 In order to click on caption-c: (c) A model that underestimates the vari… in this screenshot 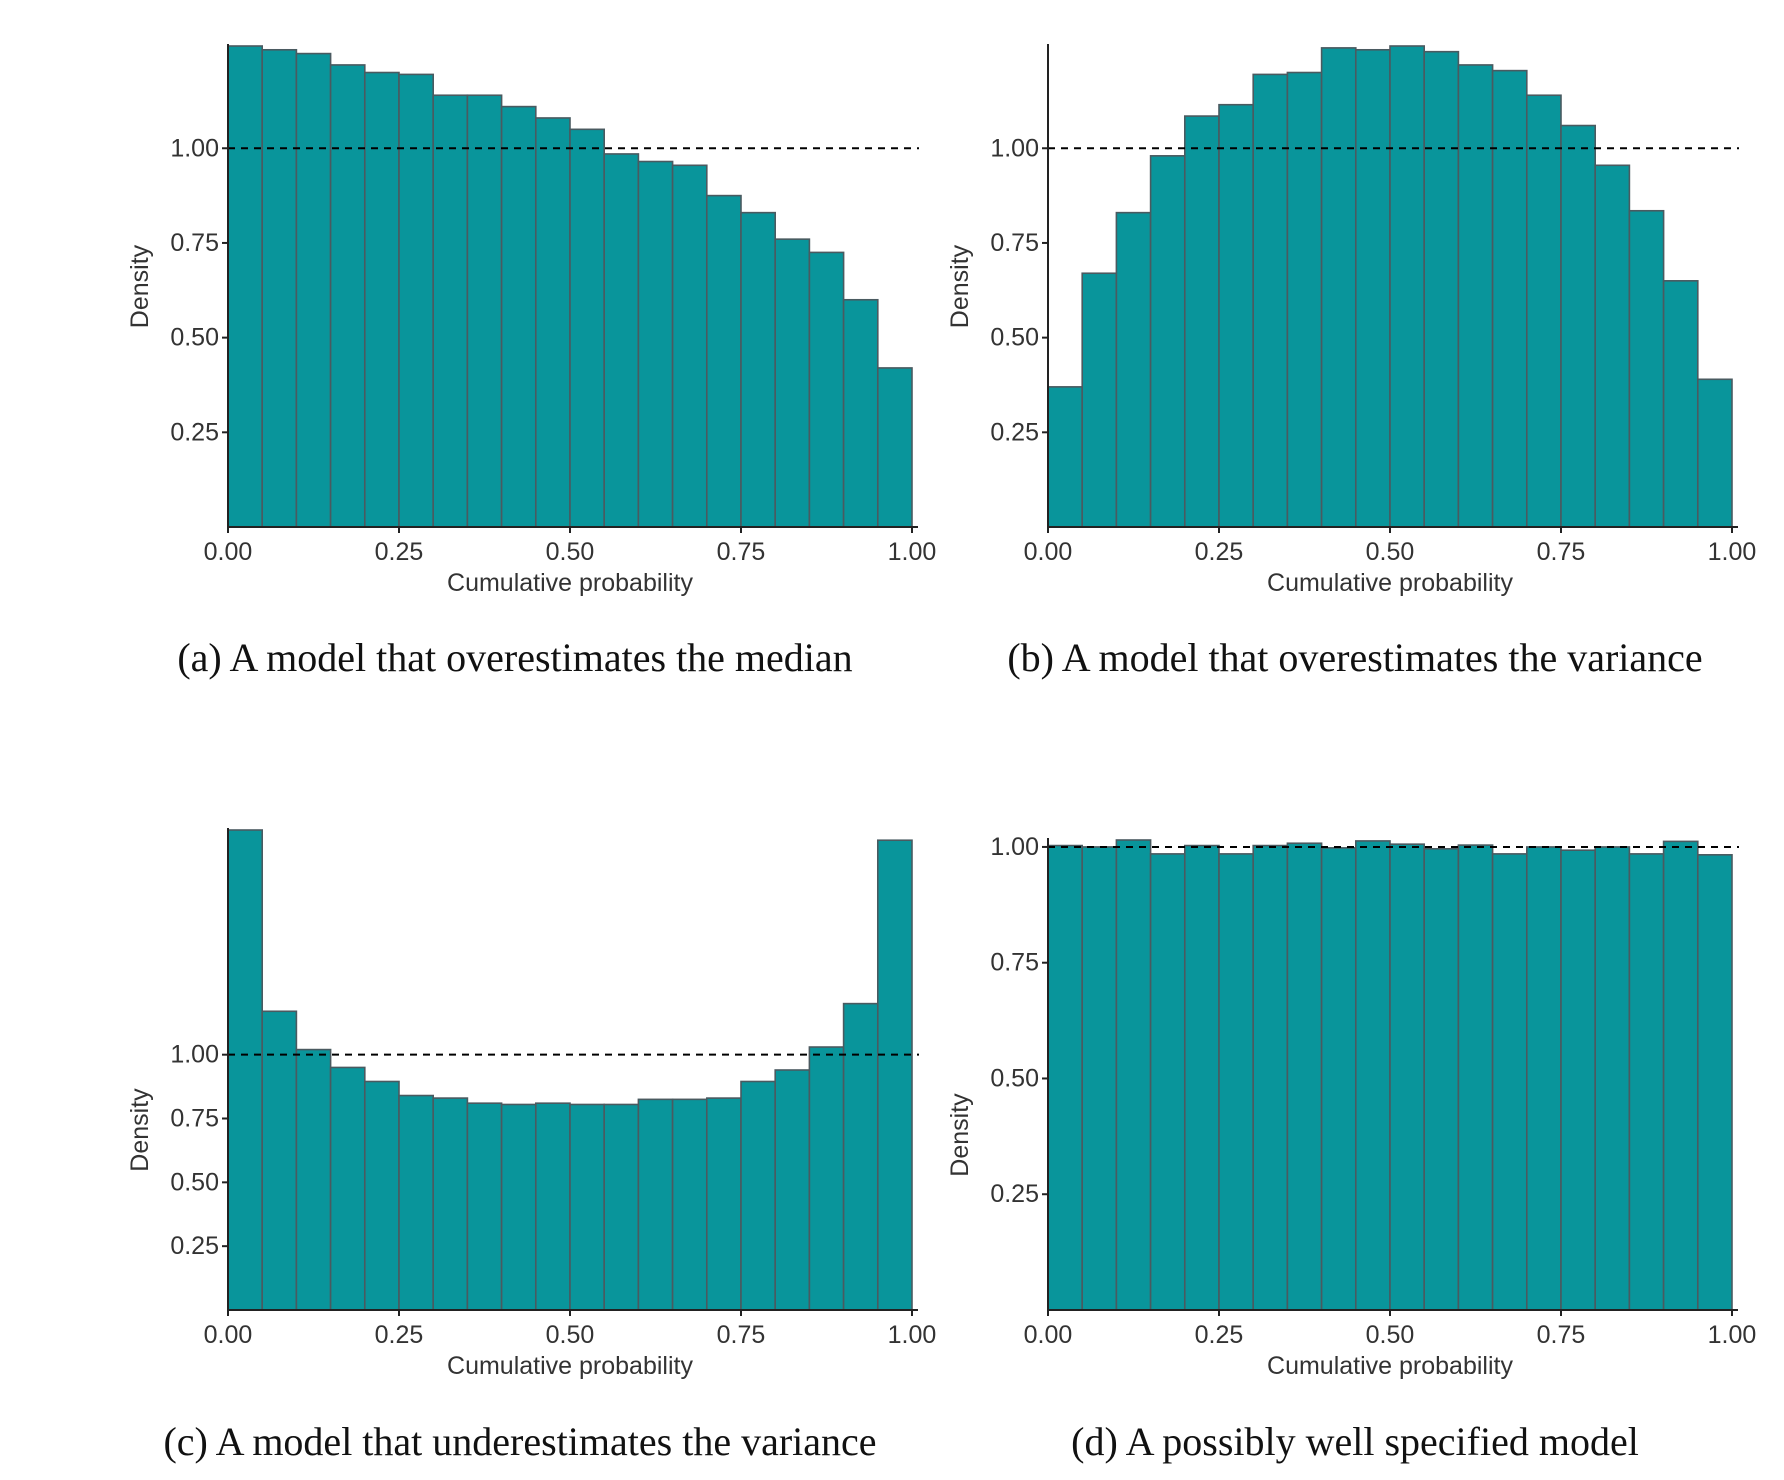, I will do `click(520, 1441)`.